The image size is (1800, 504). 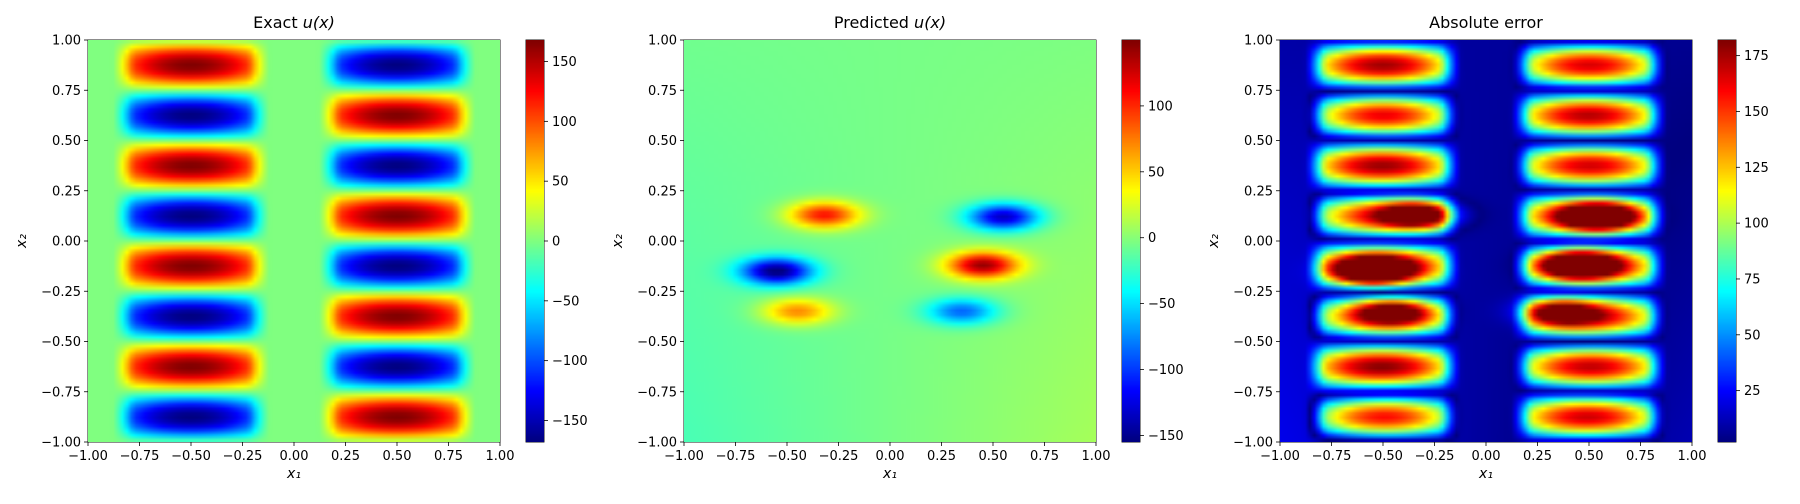 What do you see at coordinates (278, 22) in the screenshot?
I see `chart-title-text: Exact` at bounding box center [278, 22].